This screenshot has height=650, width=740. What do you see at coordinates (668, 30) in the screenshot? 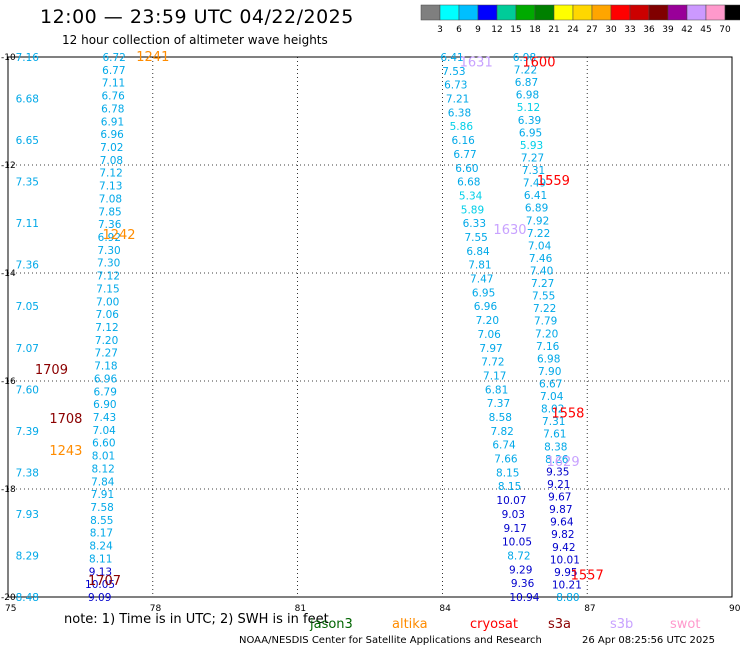
I see `colorbar-tick-label: 39` at bounding box center [668, 30].